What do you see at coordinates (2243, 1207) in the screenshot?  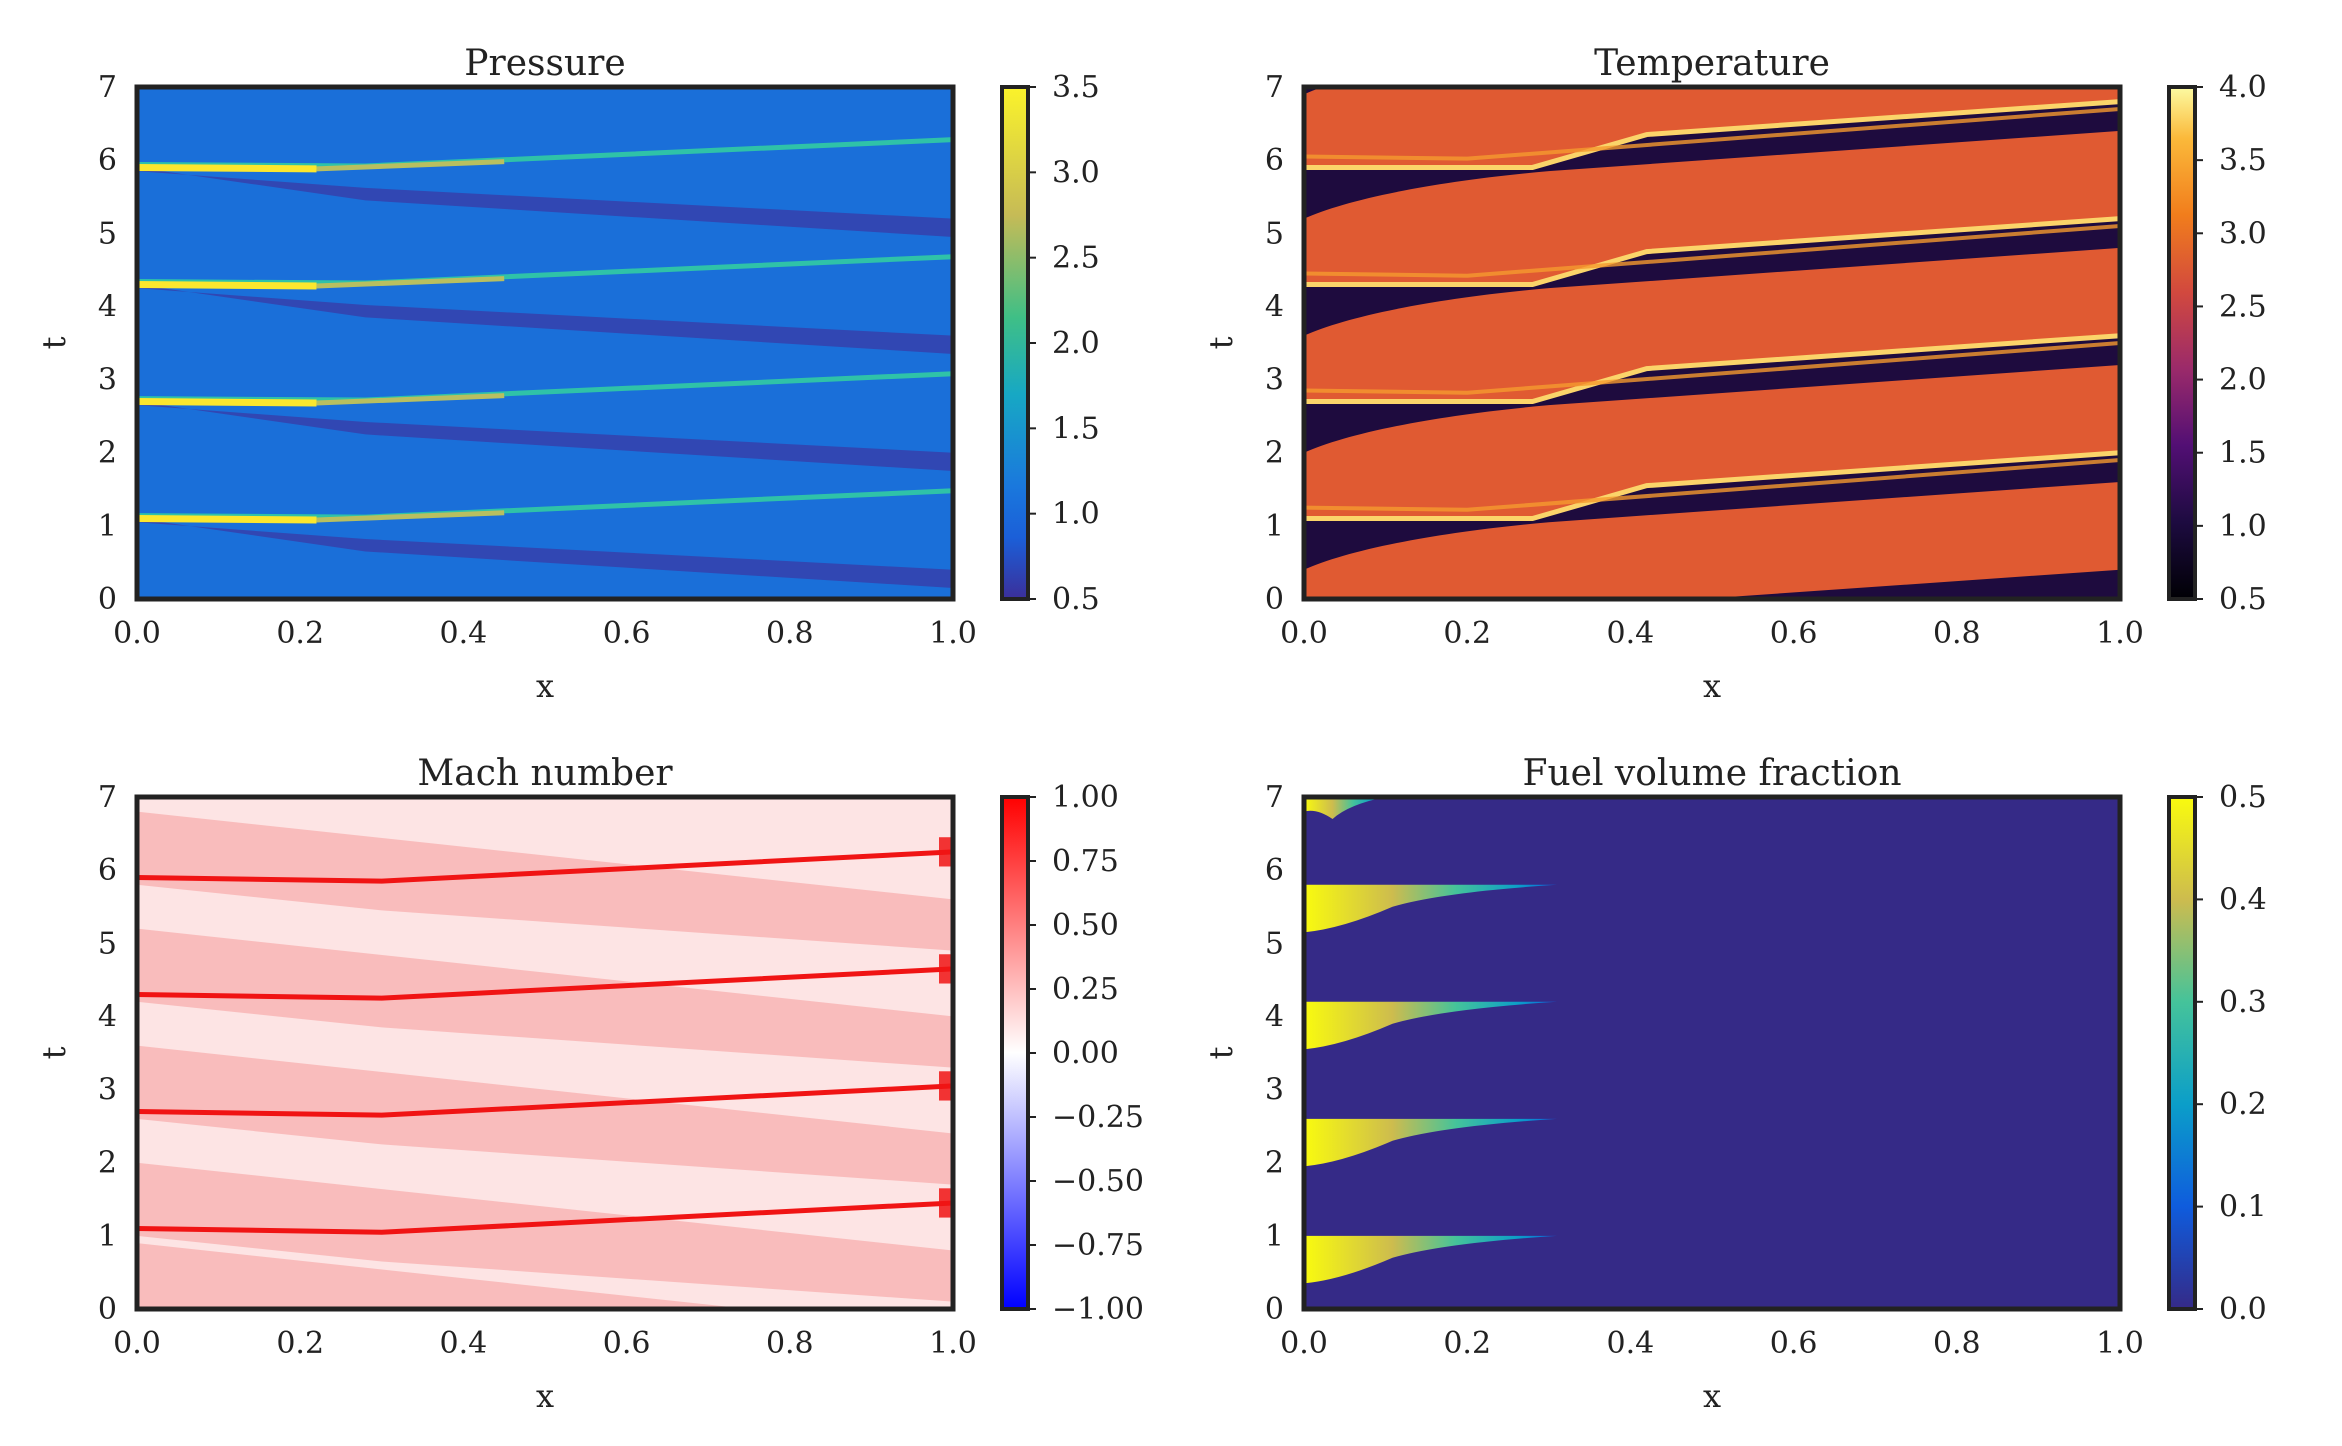 I see `colorbar-tick-label: 0.1` at bounding box center [2243, 1207].